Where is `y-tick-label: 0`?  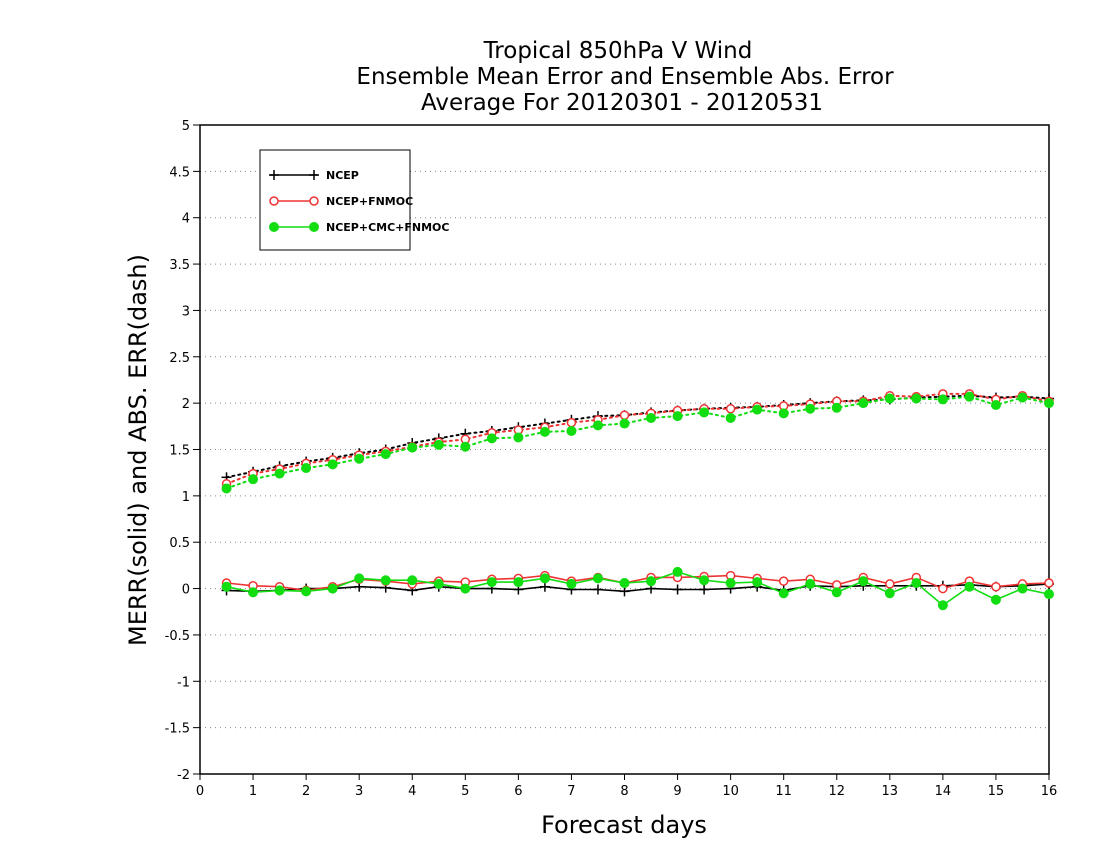
y-tick-label: 0 is located at coordinates (186, 590).